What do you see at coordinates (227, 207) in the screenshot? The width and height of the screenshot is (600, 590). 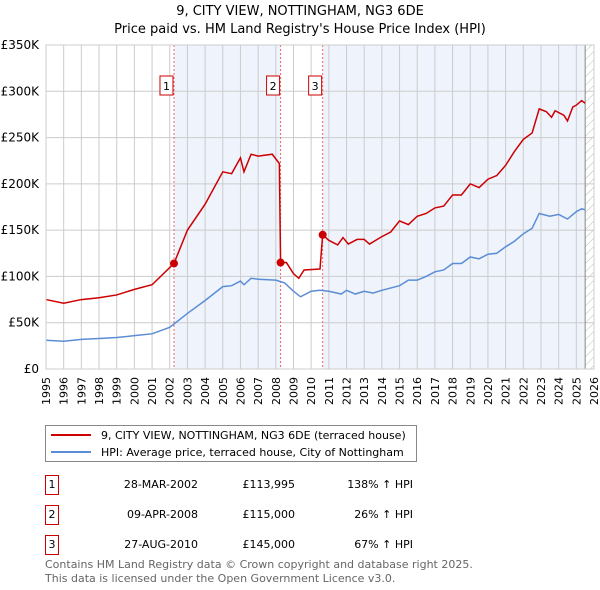 I see `shaded-region` at bounding box center [227, 207].